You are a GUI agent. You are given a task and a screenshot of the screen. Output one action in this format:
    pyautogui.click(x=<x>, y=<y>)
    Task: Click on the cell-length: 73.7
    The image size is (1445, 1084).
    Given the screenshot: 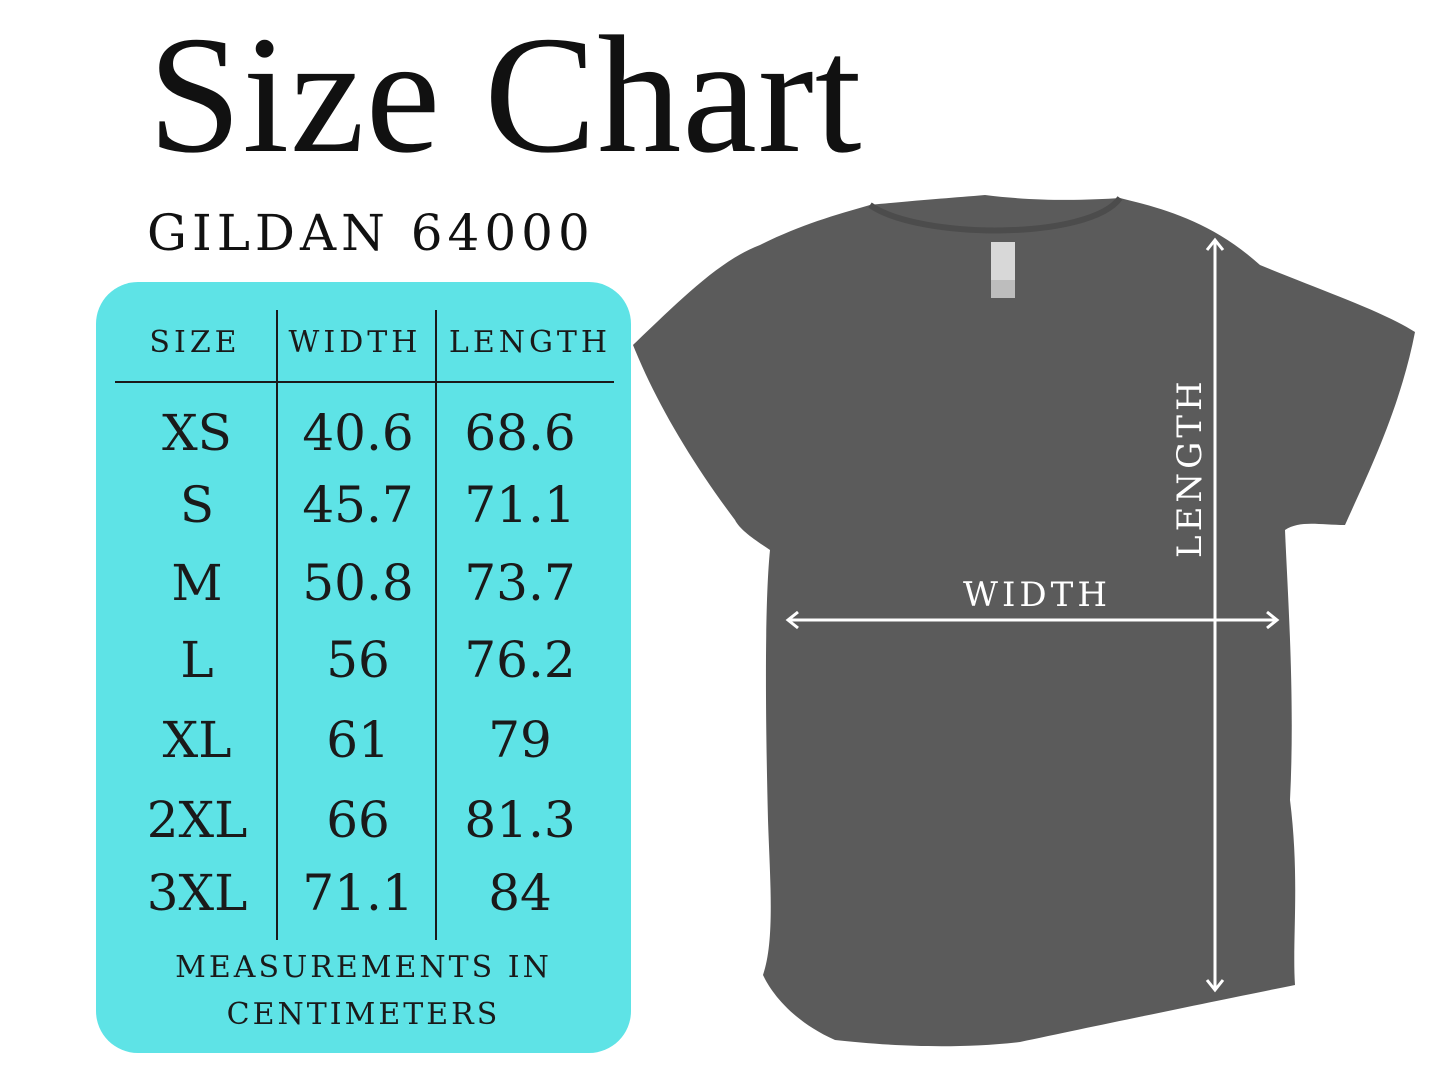 What is the action you would take?
    pyautogui.click(x=520, y=583)
    